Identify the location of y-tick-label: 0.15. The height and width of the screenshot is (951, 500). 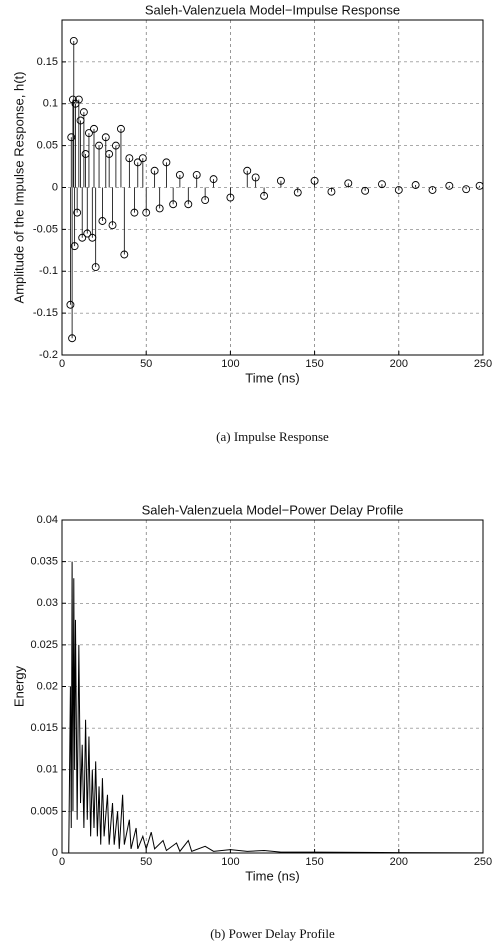
(47, 62).